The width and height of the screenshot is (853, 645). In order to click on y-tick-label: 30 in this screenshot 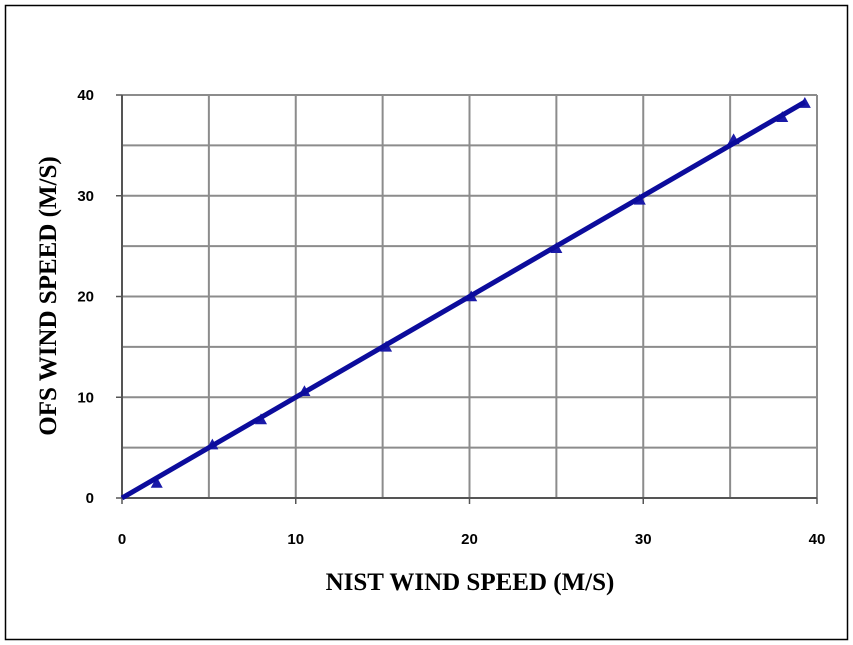, I will do `click(85, 196)`.